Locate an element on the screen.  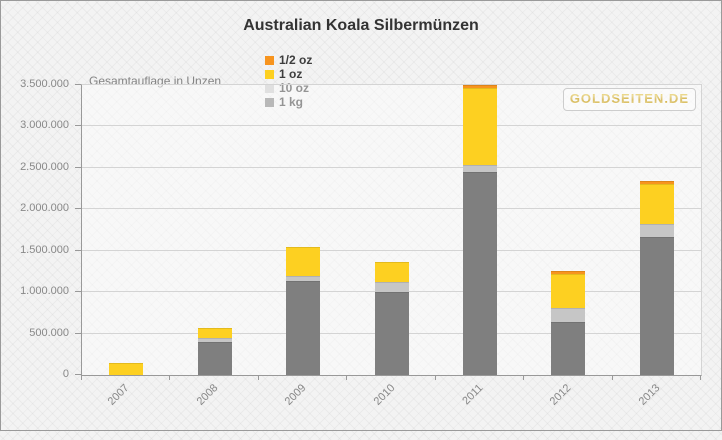
x-axis-label-2009: 2009 is located at coordinates (295, 395).